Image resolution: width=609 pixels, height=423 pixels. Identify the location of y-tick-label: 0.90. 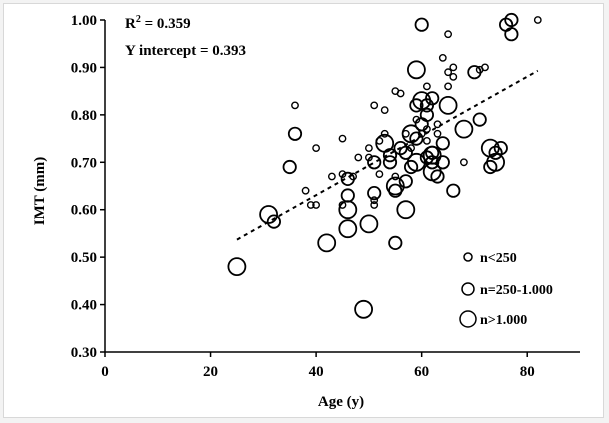
(84, 68).